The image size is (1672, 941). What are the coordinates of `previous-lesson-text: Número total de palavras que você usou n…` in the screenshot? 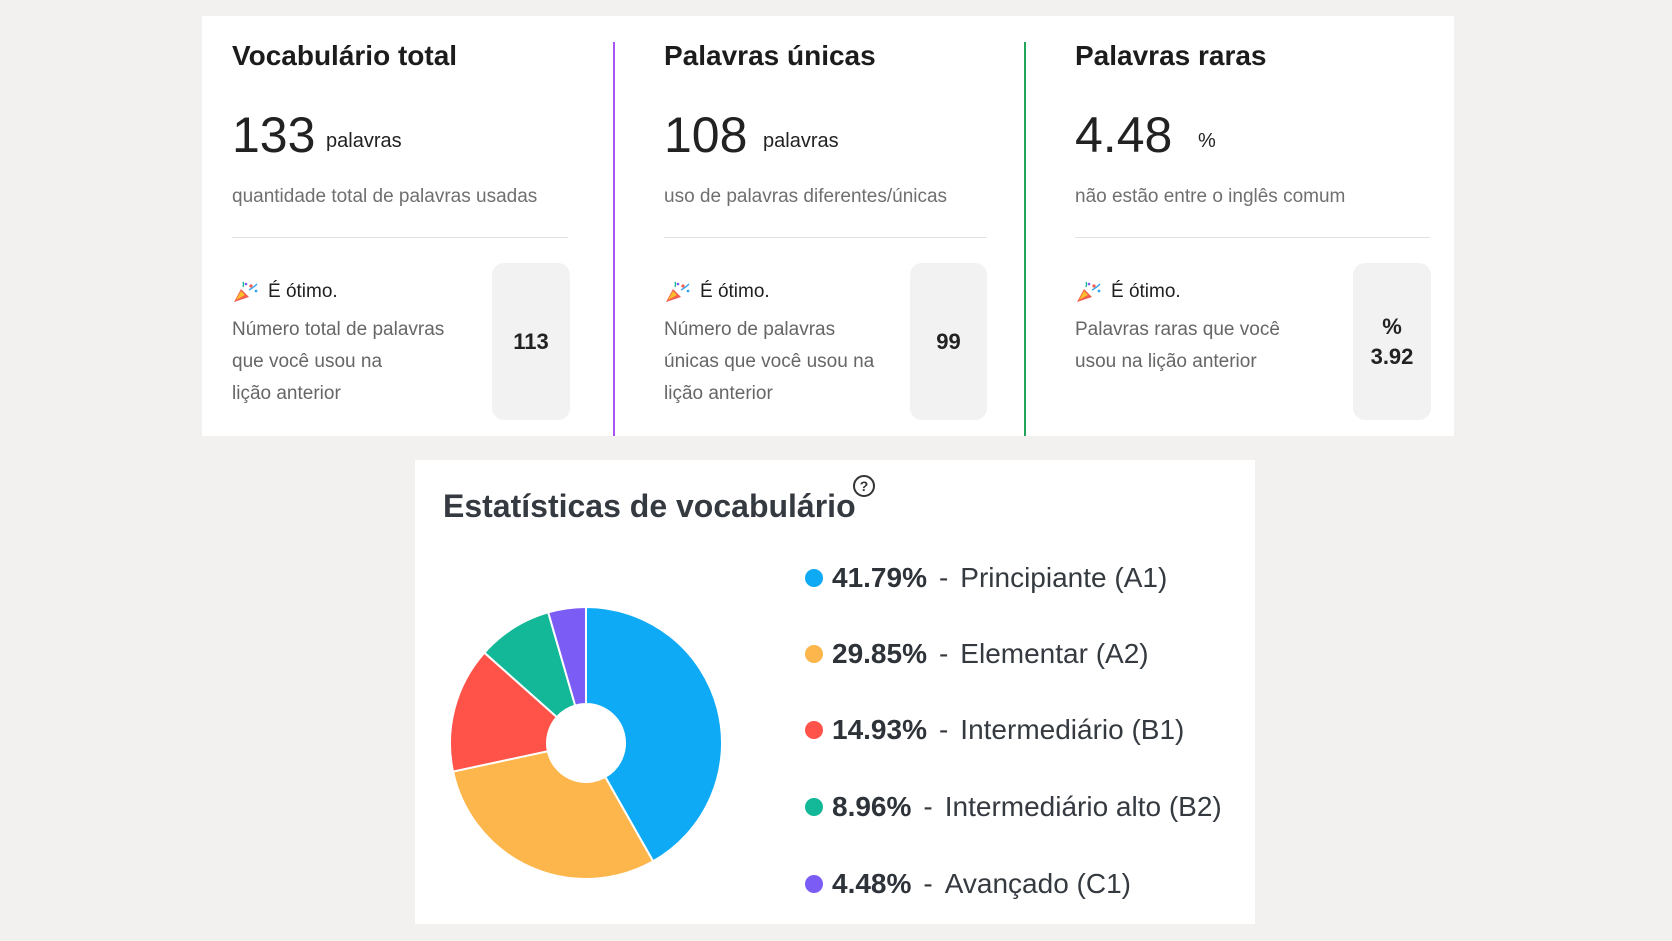 It's located at (338, 362).